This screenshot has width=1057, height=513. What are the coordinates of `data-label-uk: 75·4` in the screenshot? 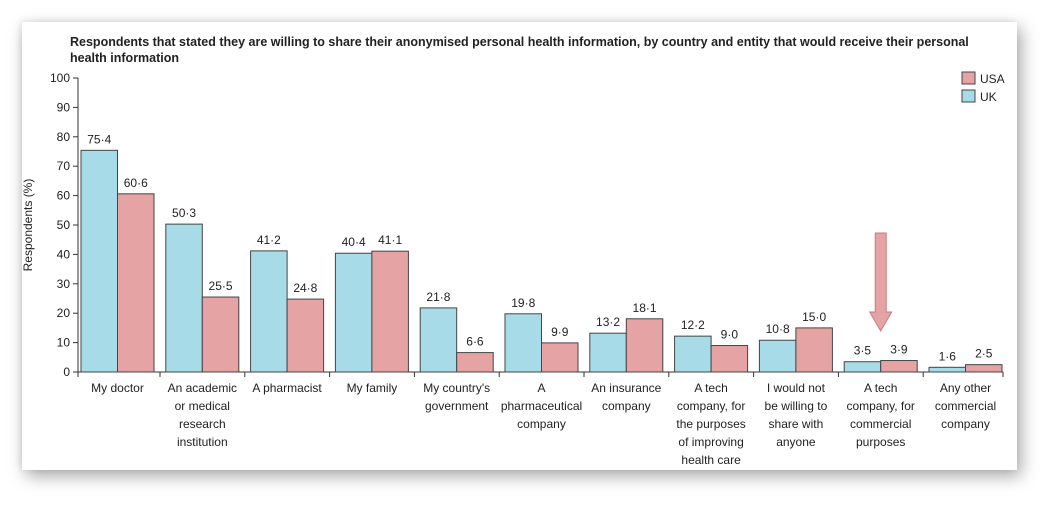 It's located at (99, 139).